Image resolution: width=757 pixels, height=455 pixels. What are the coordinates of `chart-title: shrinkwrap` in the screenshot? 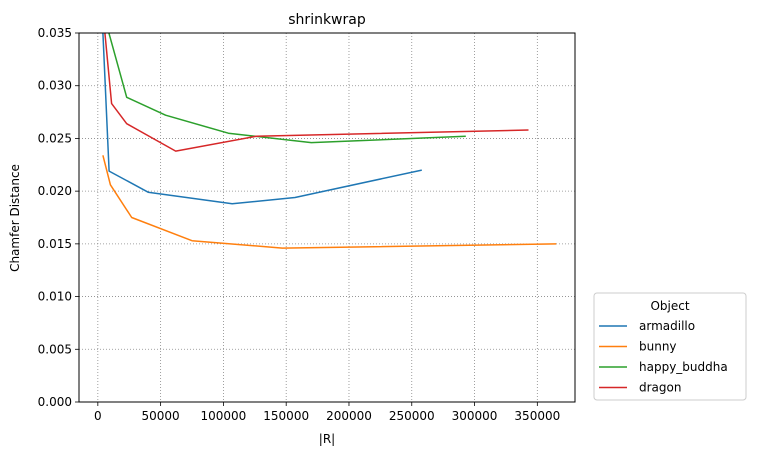 It's located at (327, 20).